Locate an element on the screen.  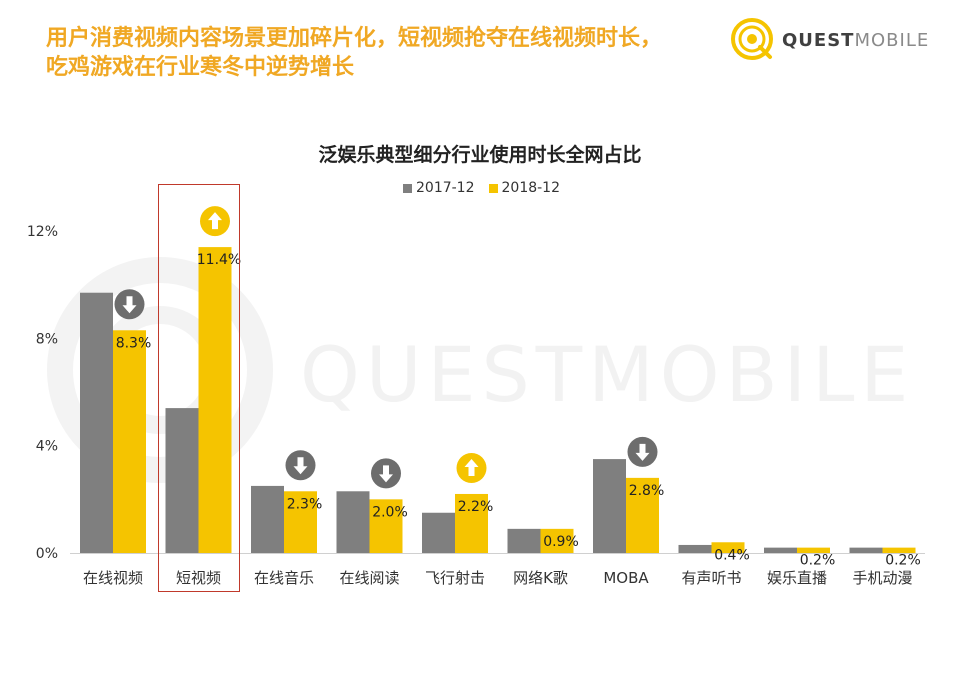
short-video-highlight-box is located at coordinates (199, 388).